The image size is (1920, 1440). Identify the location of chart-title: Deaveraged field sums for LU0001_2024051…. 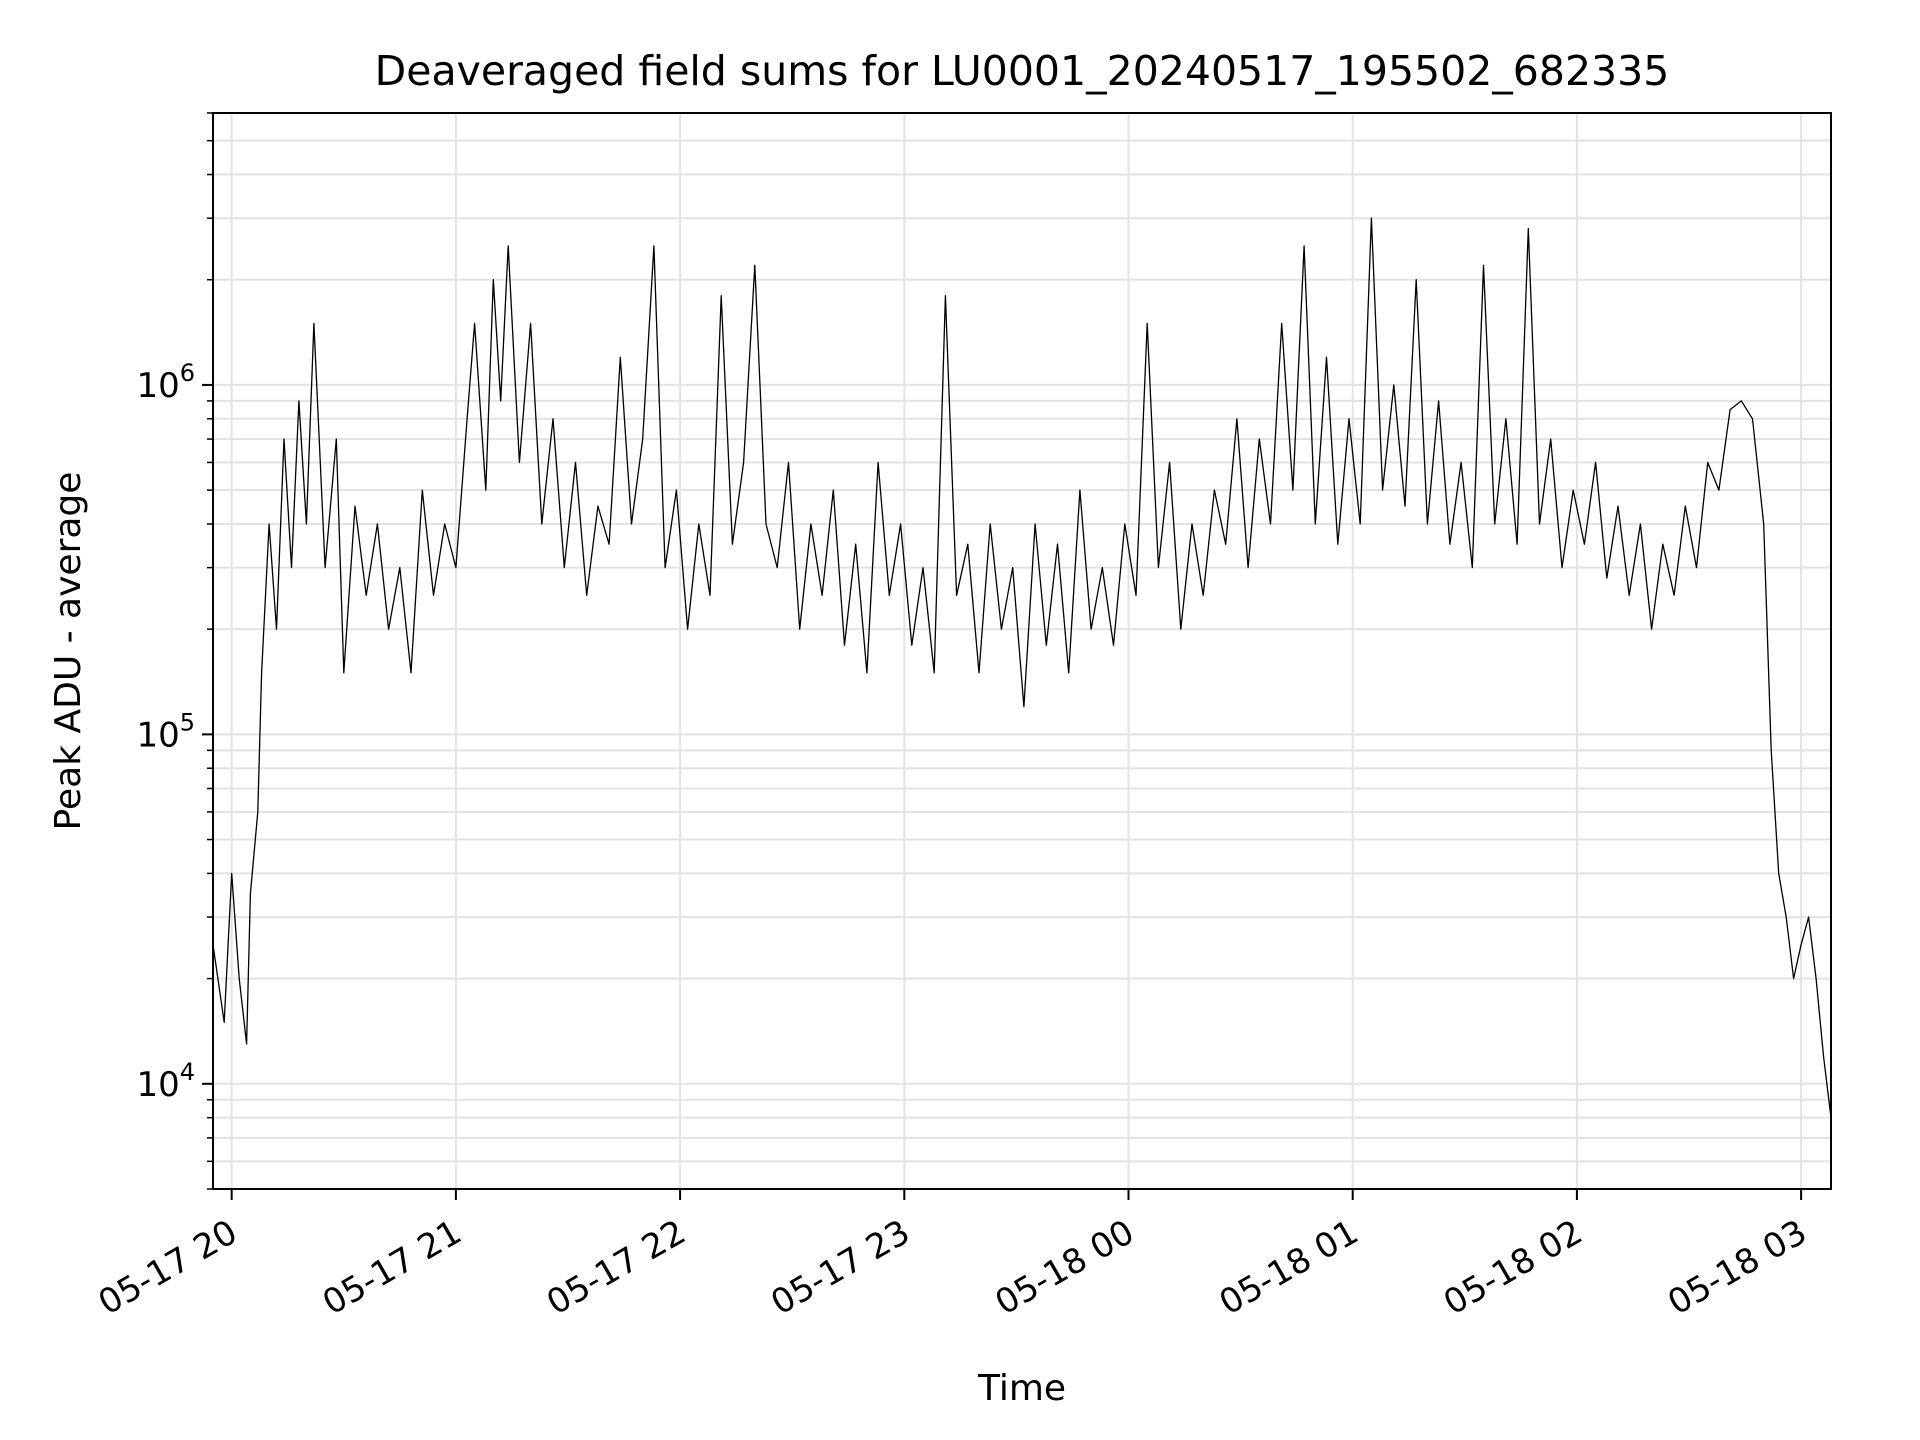
(1022, 71).